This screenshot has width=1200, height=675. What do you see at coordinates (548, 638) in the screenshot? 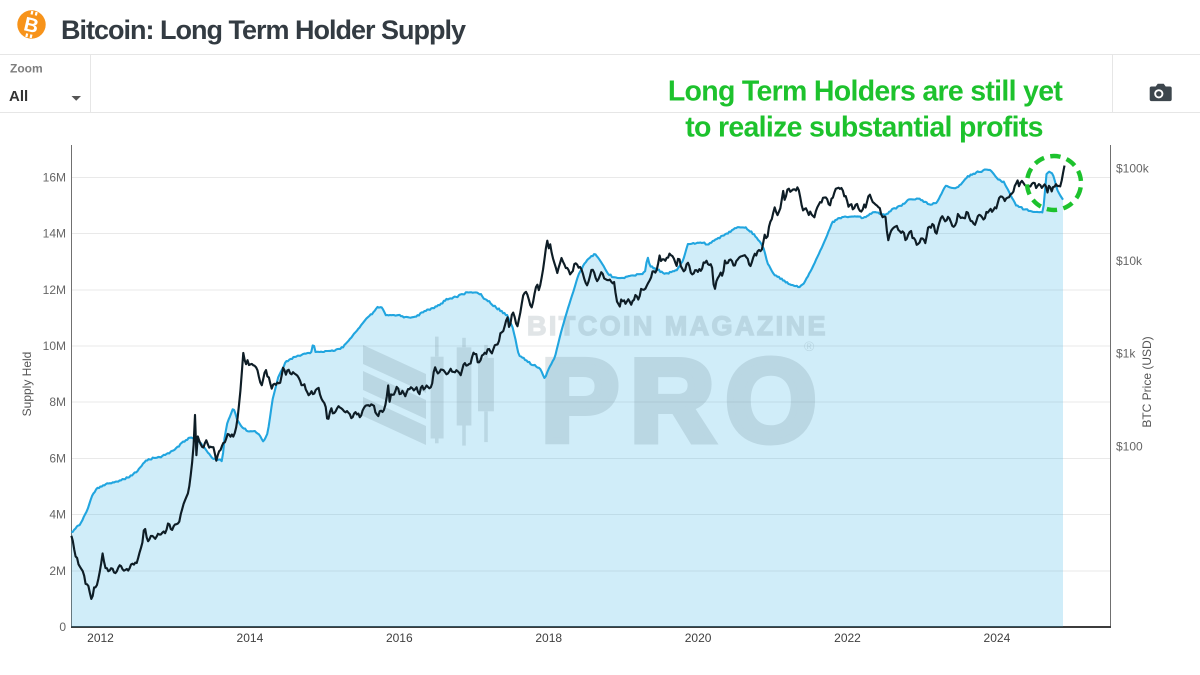
I see `svg-text: 2018` at bounding box center [548, 638].